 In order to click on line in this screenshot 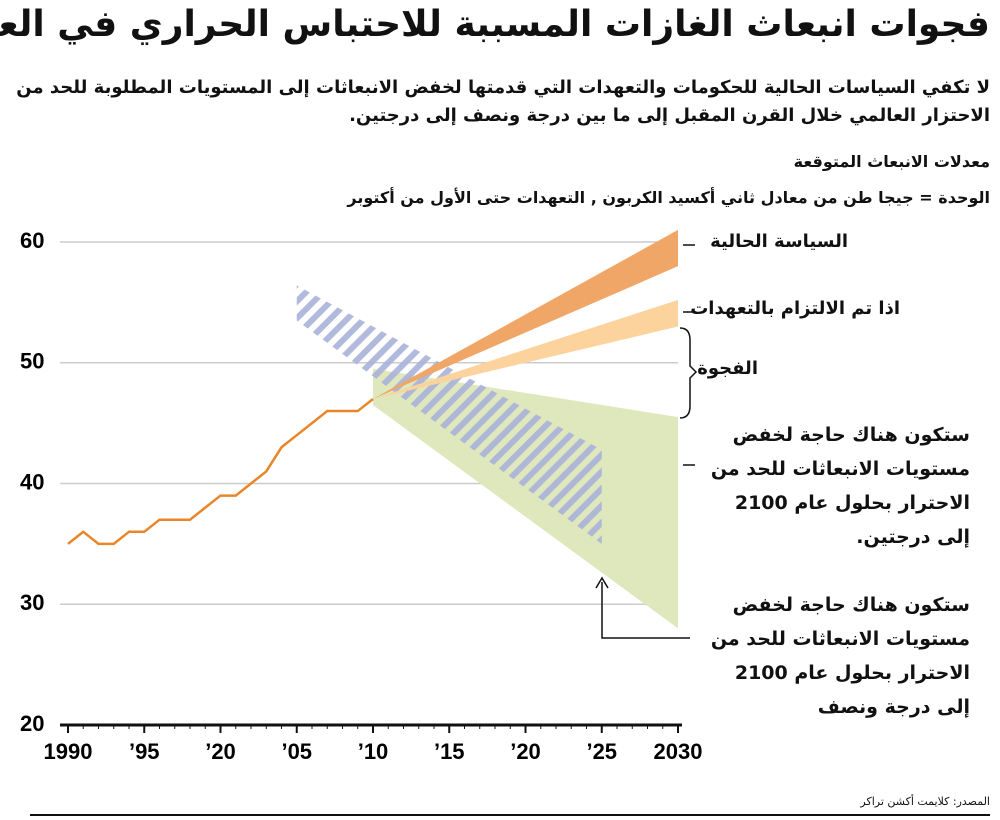, I will do `click(220, 471)`.